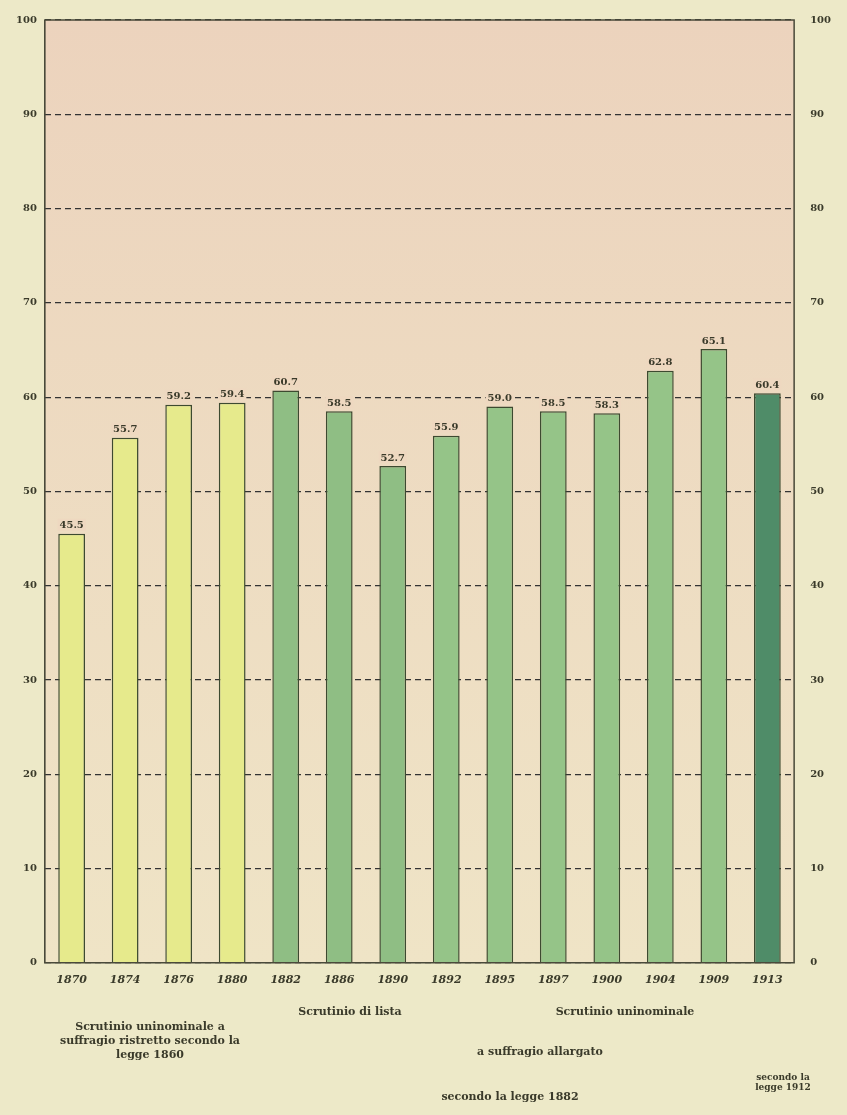  Describe the element at coordinates (446, 427) in the screenshot. I see `data-label: 55.9` at that location.